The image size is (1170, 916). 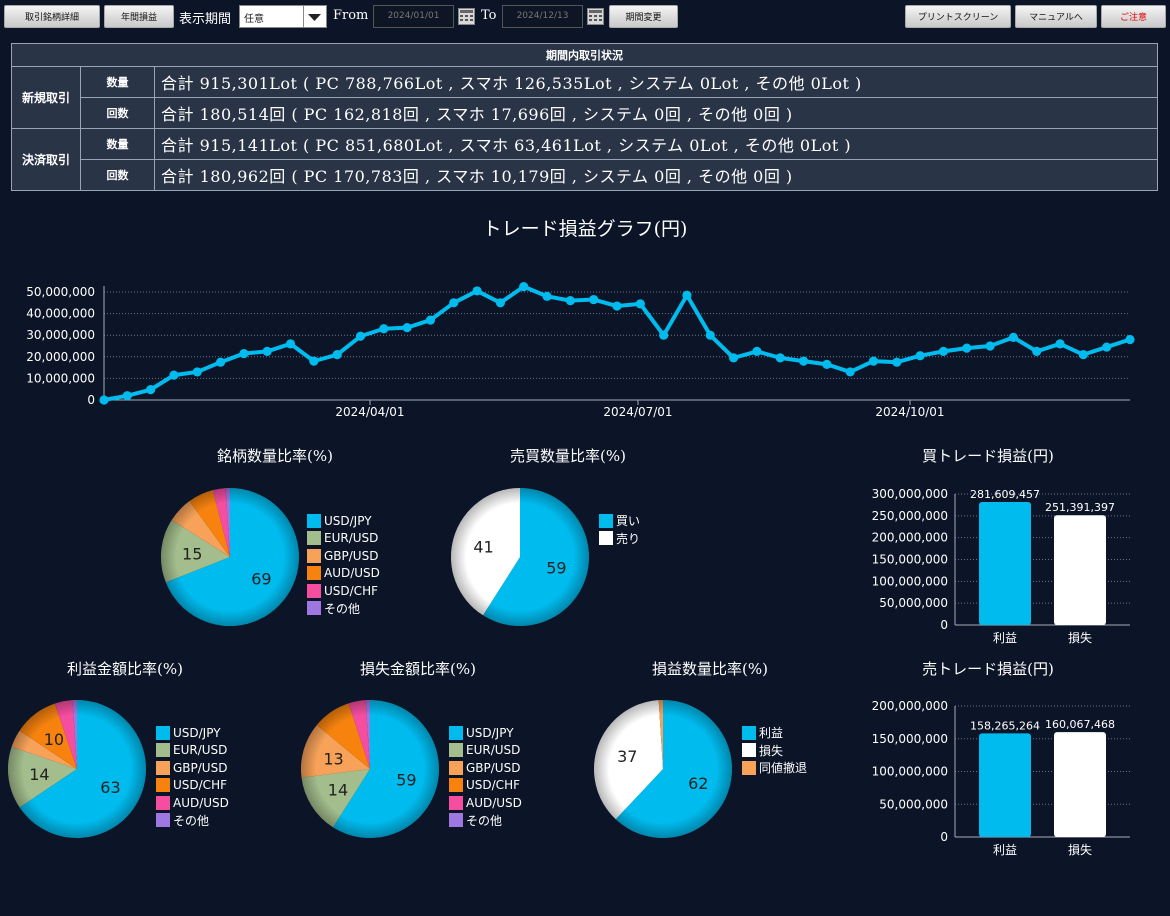 I want to click on row-group-label: 決済取引, so click(x=46, y=159).